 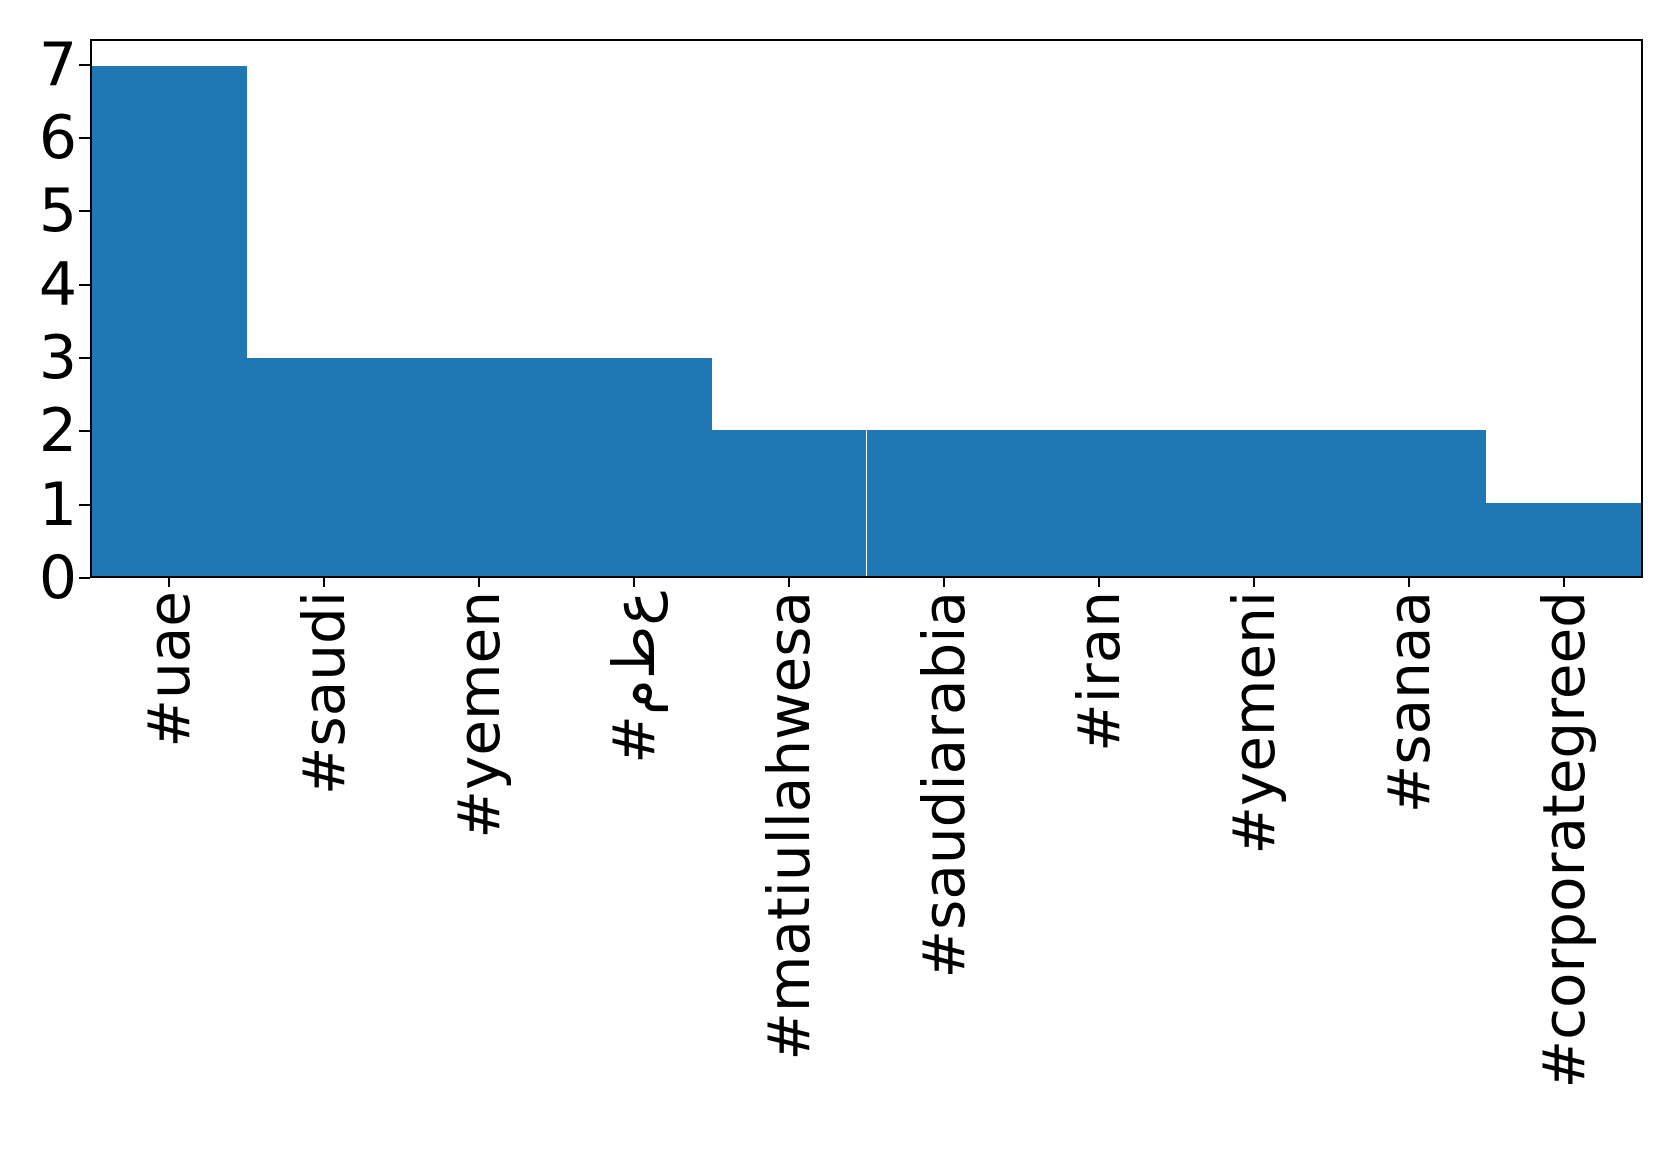 What do you see at coordinates (57, 64) in the screenshot?
I see `y-tick-label: 7` at bounding box center [57, 64].